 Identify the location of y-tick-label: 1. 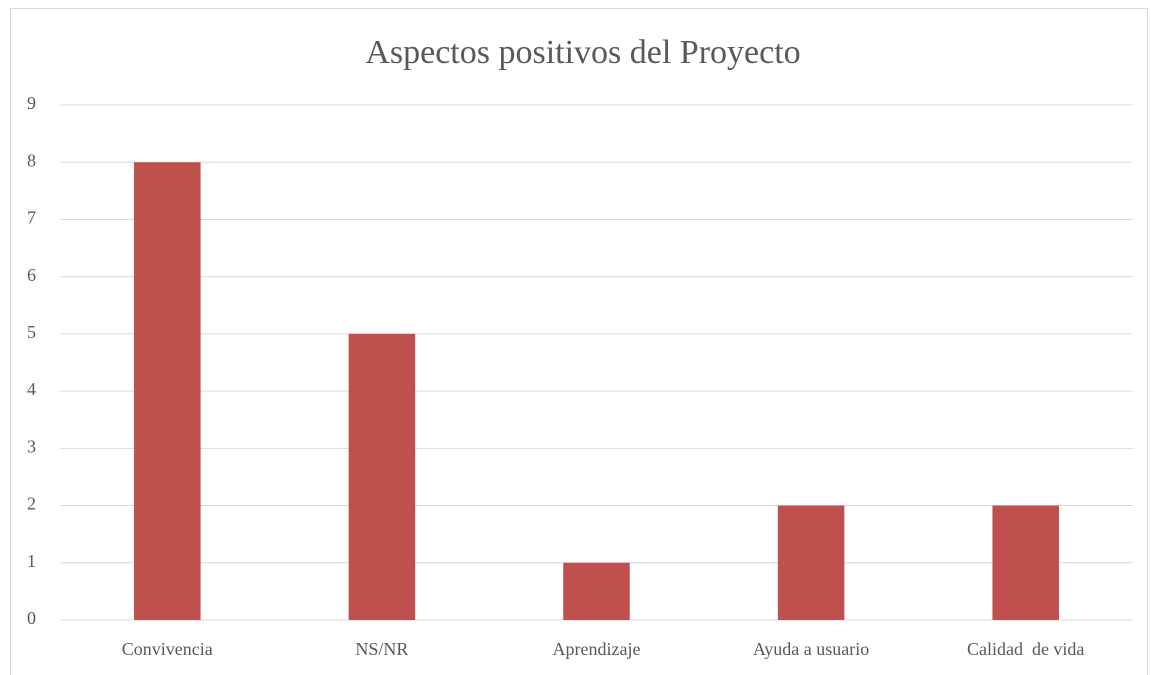
(31, 561).